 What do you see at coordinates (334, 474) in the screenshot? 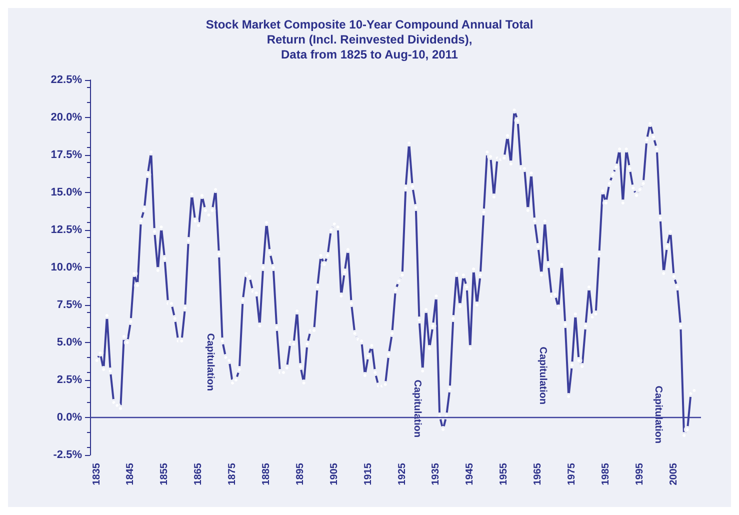
I see `x-tick-label: 1905` at bounding box center [334, 474].